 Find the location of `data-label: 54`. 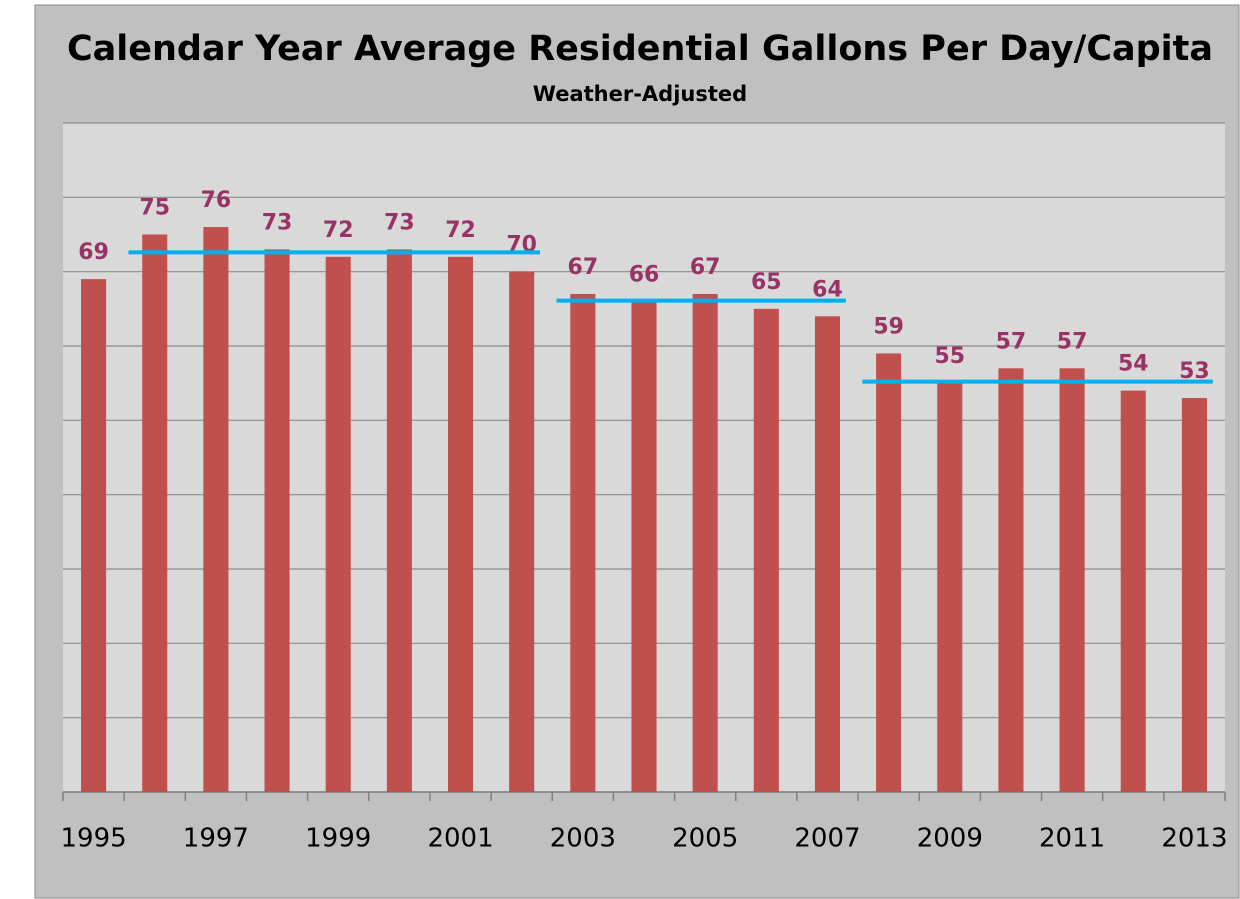

data-label: 54 is located at coordinates (1133, 364).